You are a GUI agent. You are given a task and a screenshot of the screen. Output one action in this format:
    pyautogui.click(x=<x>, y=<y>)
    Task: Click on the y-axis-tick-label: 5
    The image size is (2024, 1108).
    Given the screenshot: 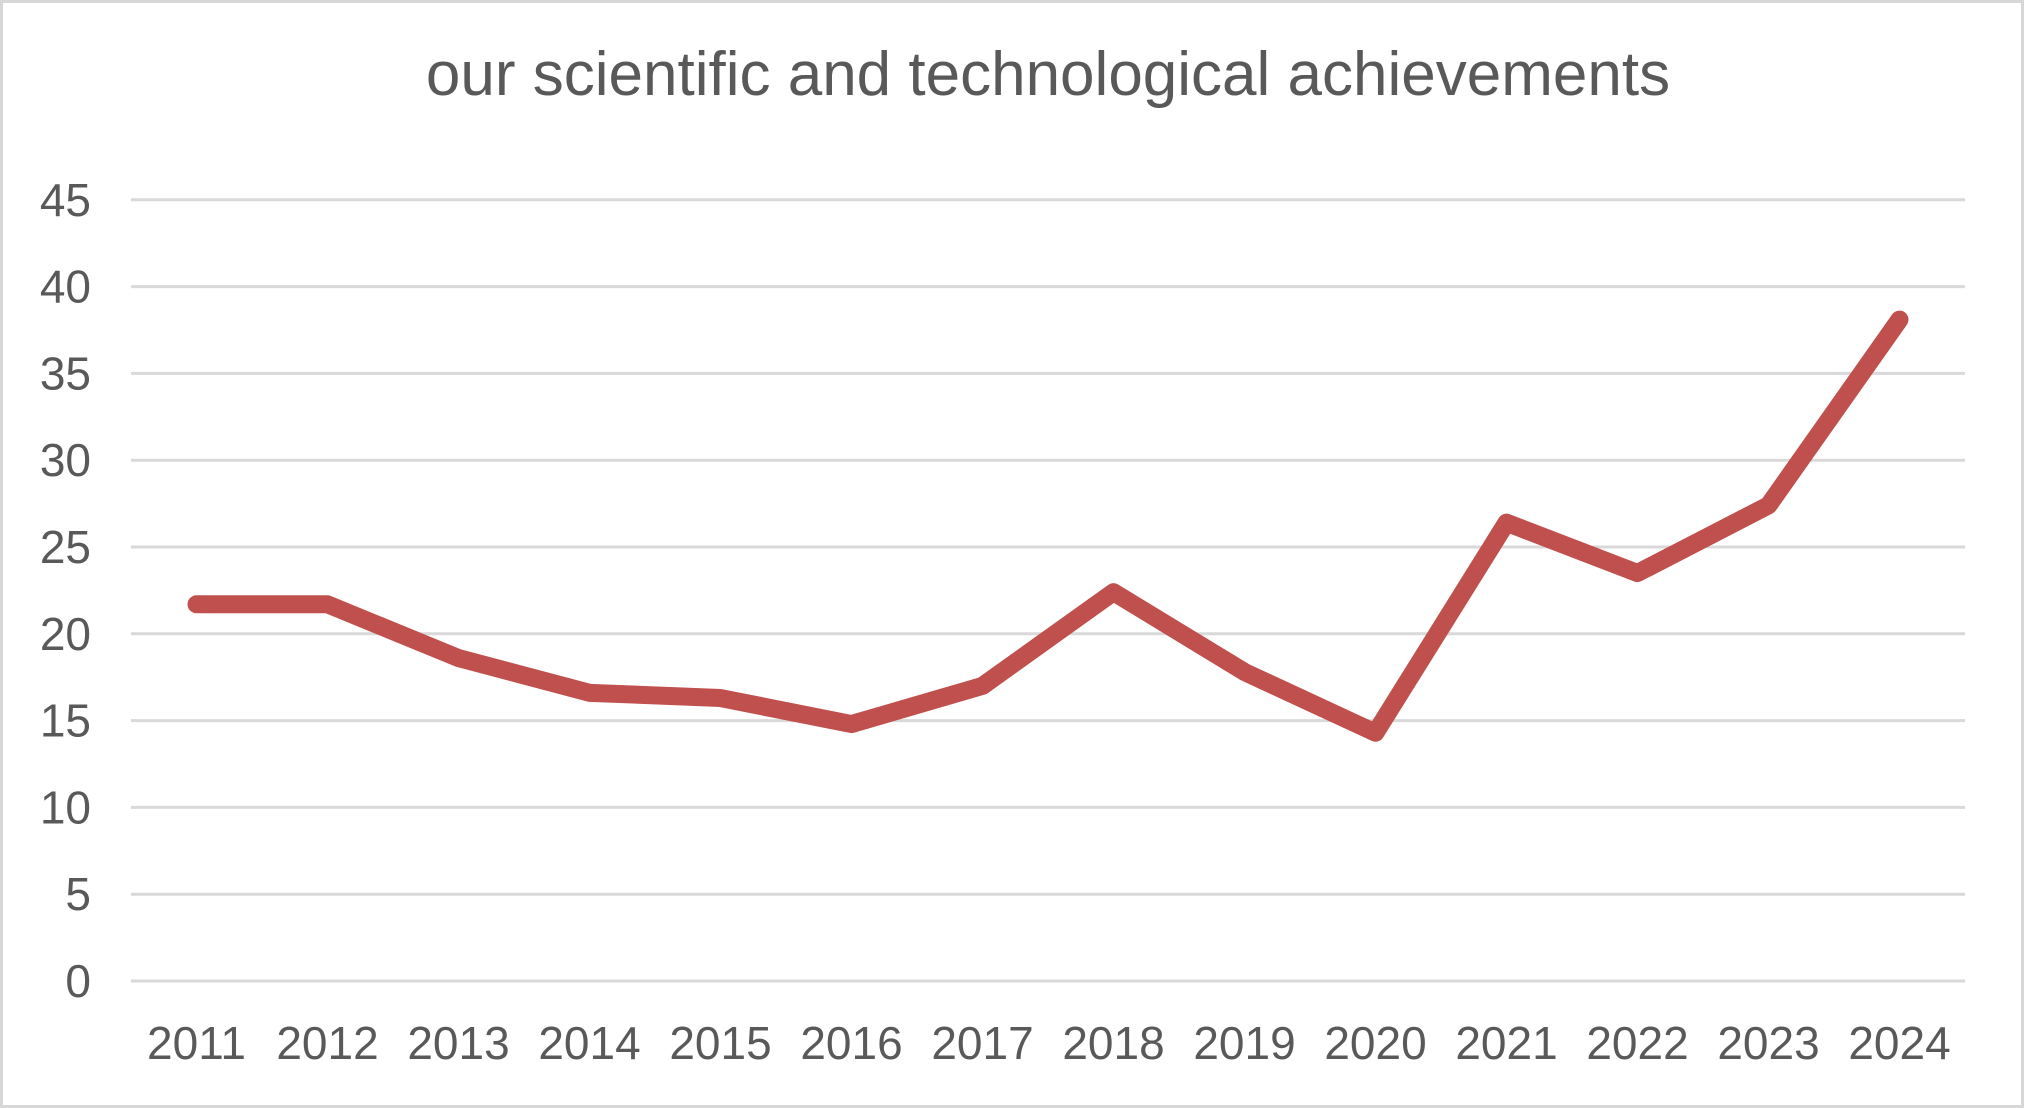 What is the action you would take?
    pyautogui.click(x=78, y=894)
    